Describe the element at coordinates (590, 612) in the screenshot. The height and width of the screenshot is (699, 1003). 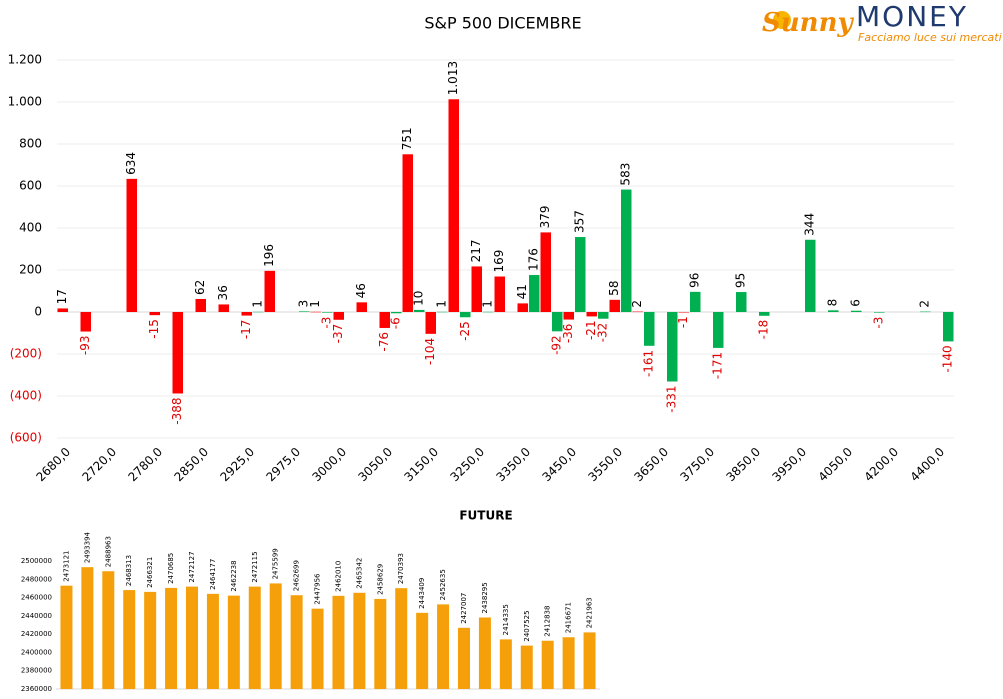
I see `data-label: 2421963` at that location.